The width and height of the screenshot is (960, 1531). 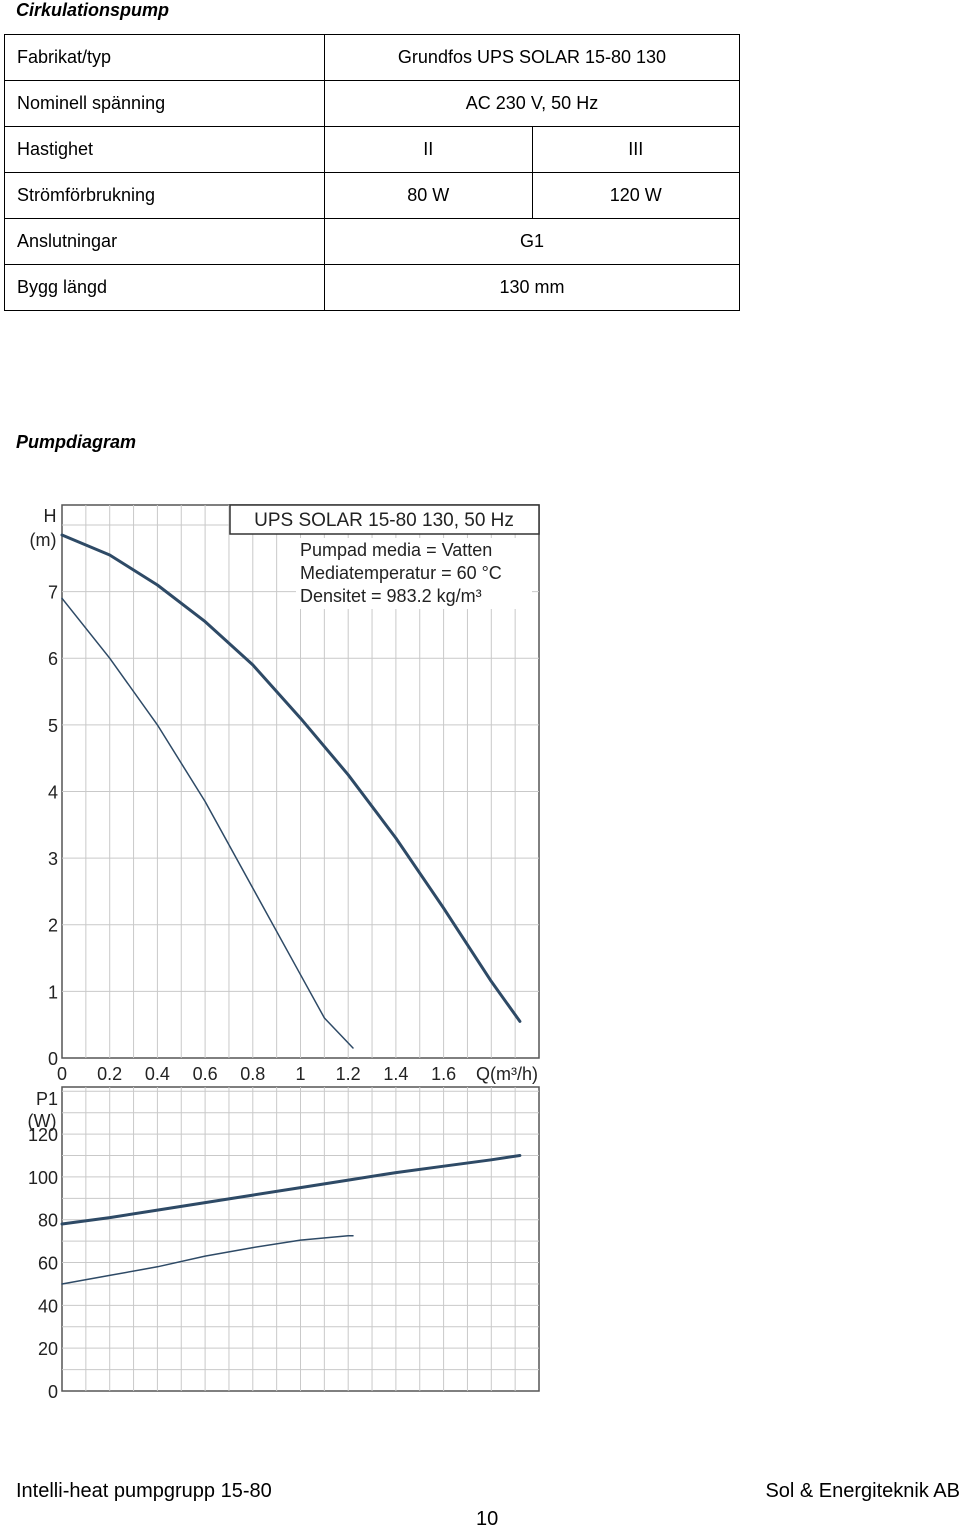 I want to click on head-y-tick-label: 4, so click(x=53, y=792).